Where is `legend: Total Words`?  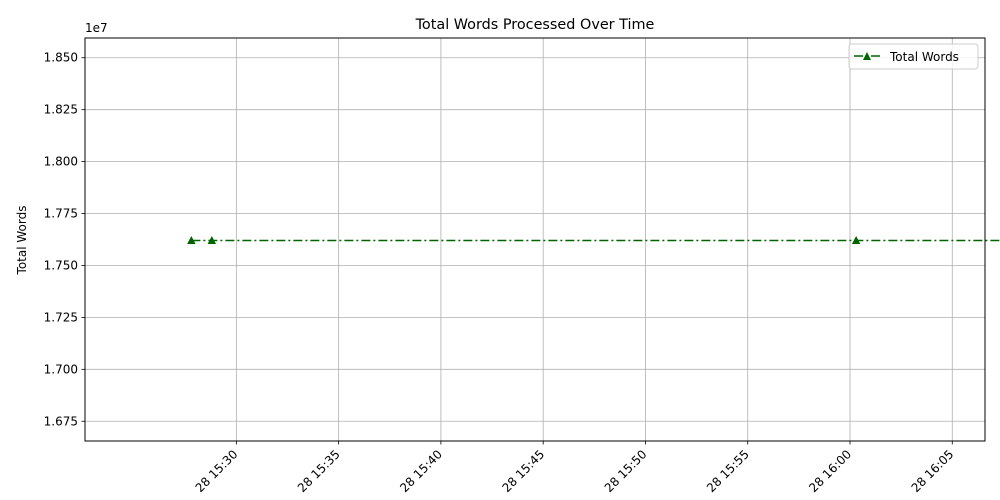 legend: Total Words is located at coordinates (913, 56).